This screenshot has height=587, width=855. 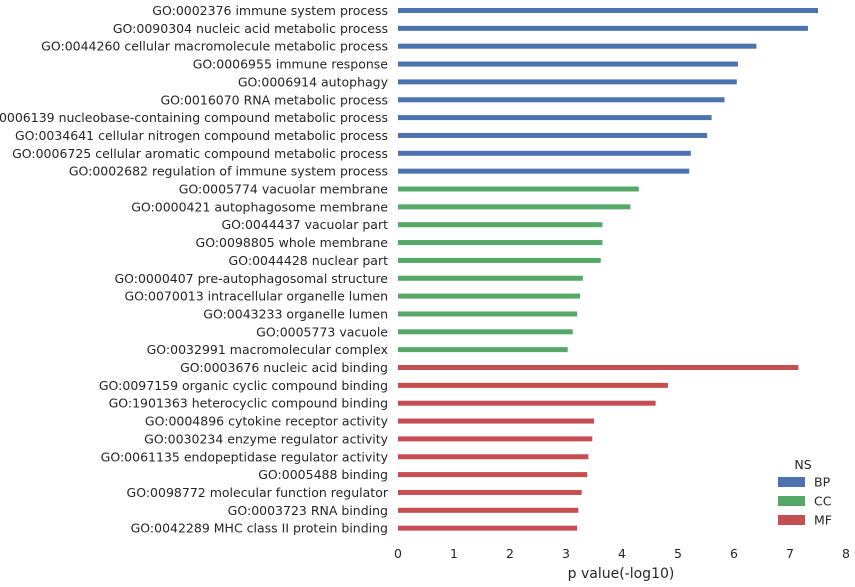 What do you see at coordinates (267, 349) in the screenshot?
I see `category-label: GO:0032991 macromolecular complex` at bounding box center [267, 349].